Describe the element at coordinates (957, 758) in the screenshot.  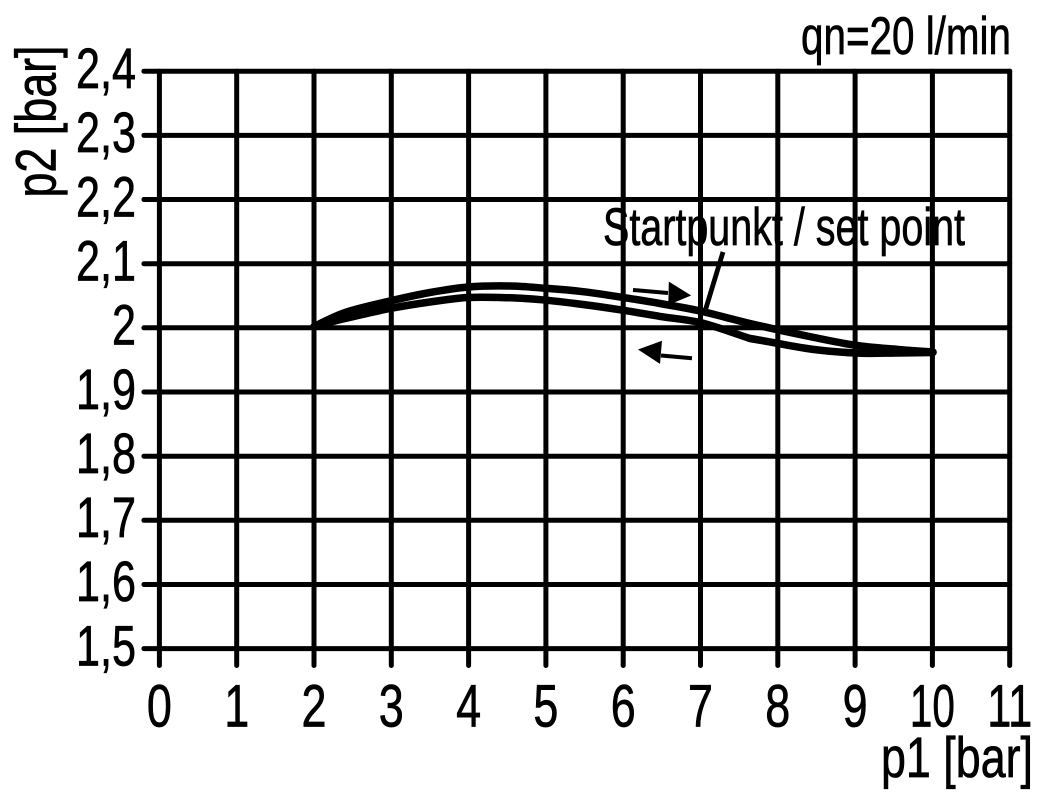
I see `svg-text: p1 [bar]` at that location.